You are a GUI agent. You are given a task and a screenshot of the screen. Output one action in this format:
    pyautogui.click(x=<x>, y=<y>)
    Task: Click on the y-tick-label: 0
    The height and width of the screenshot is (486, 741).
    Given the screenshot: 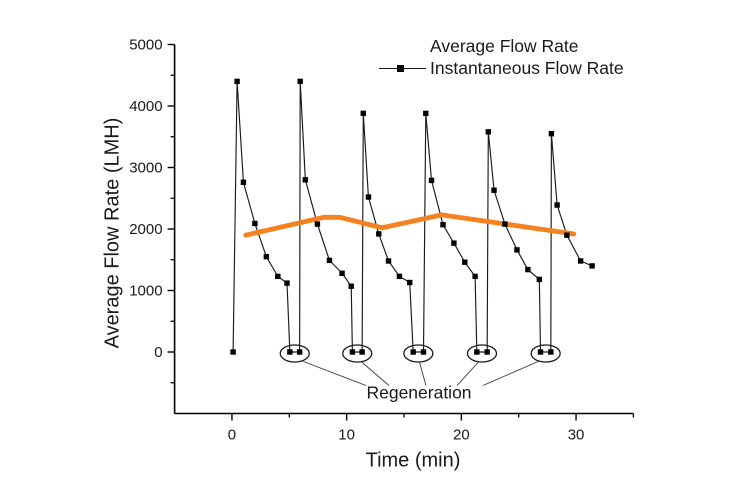 What is the action you would take?
    pyautogui.click(x=158, y=352)
    